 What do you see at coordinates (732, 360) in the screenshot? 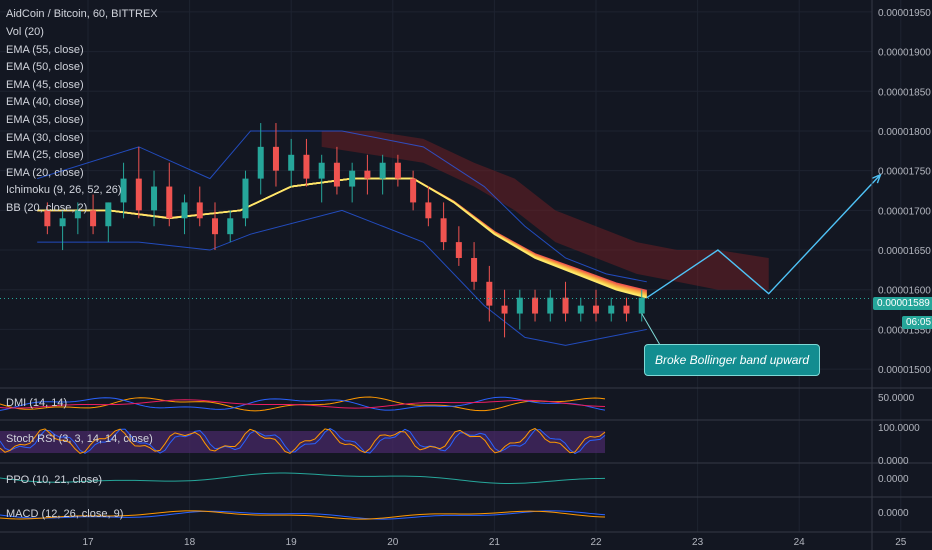
I see `annotation-callout: Broke Bollinger band upward` at bounding box center [732, 360].